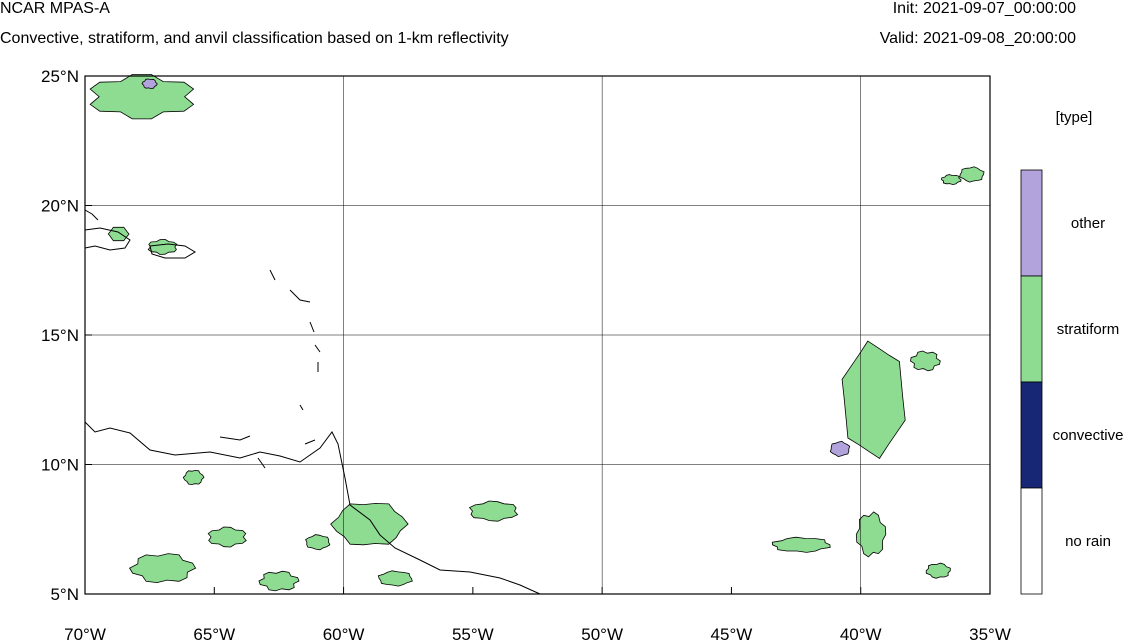  Describe the element at coordinates (60, 465) in the screenshot. I see `lat-tick-label: 10°N` at that location.